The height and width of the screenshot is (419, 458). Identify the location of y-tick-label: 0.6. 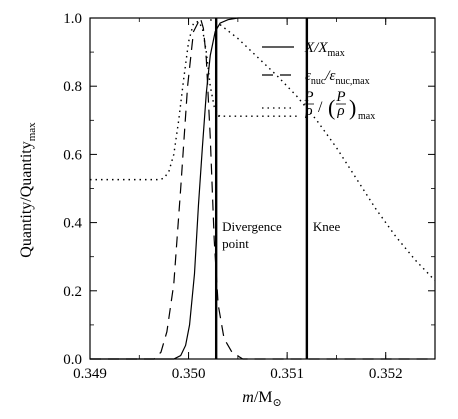
(72, 155).